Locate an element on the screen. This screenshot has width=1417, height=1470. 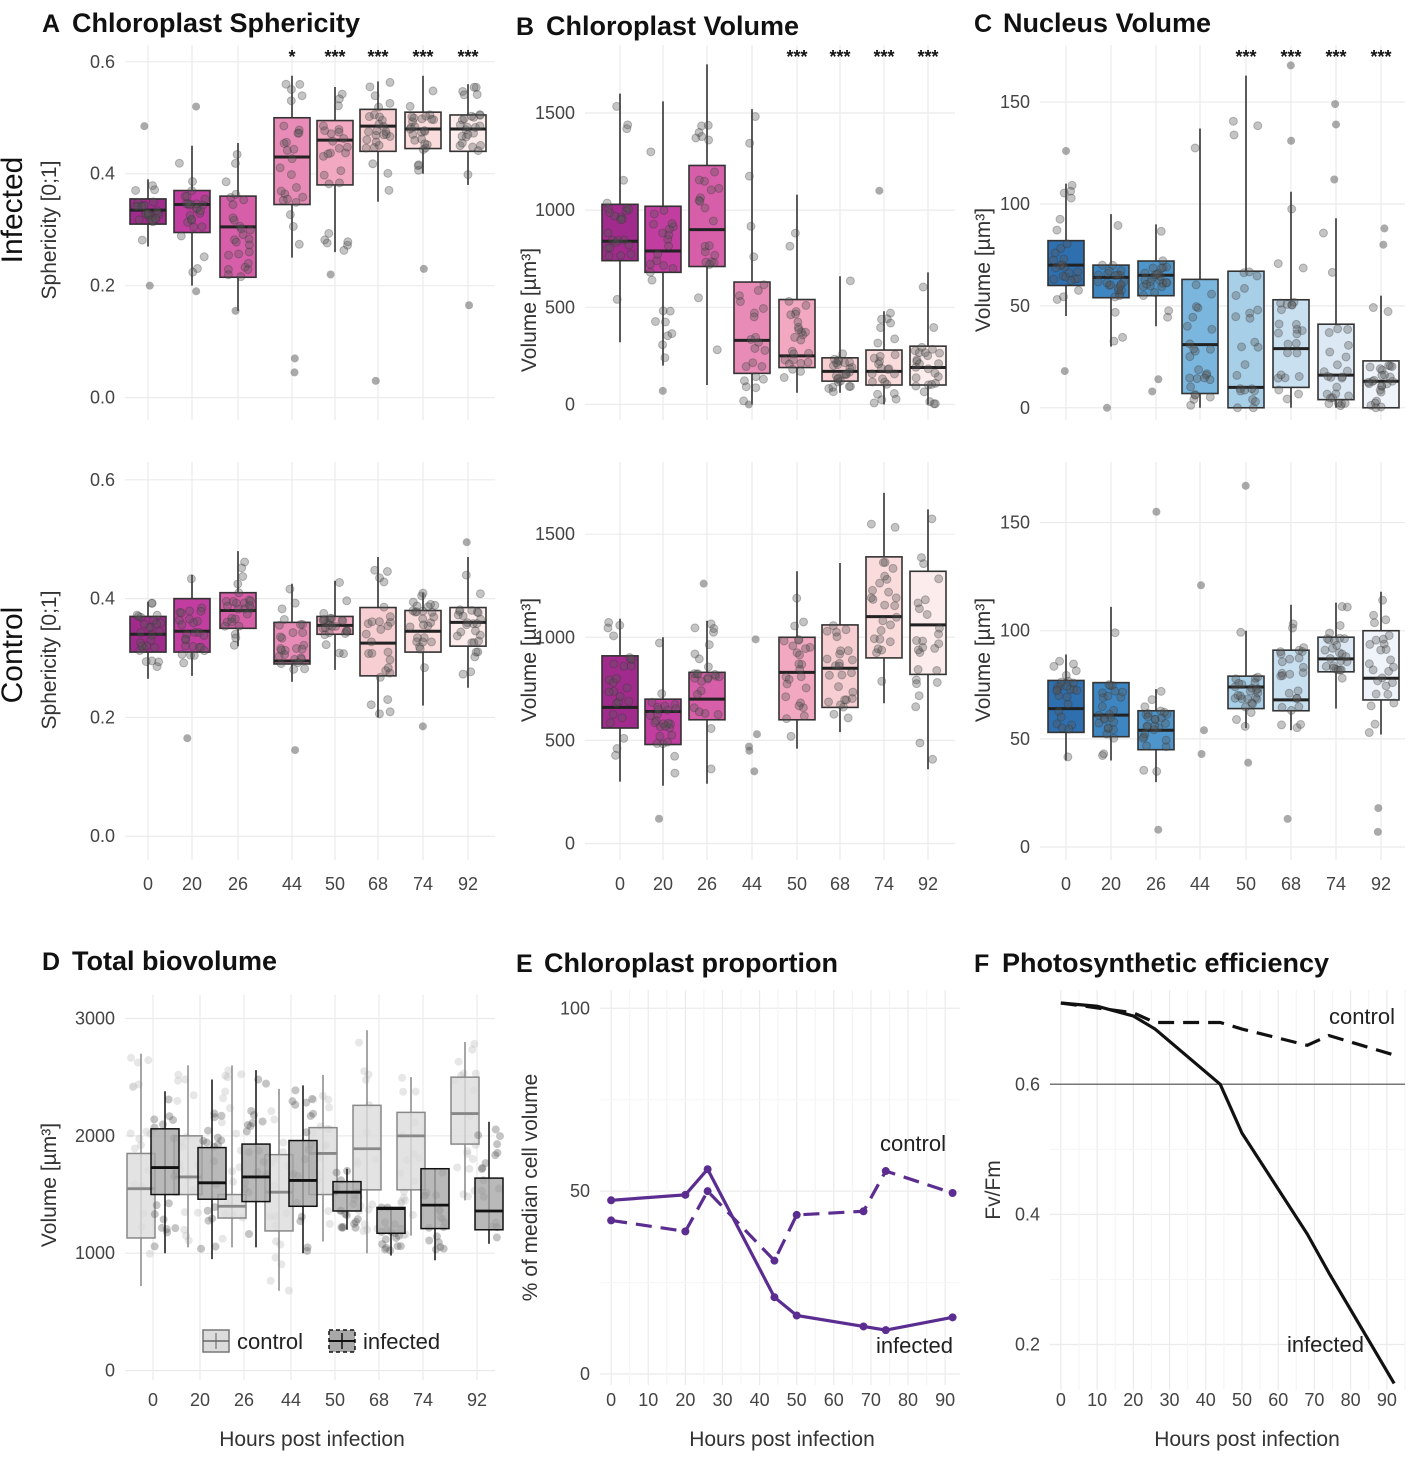
A_infected-significance: * is located at coordinates (291, 57).